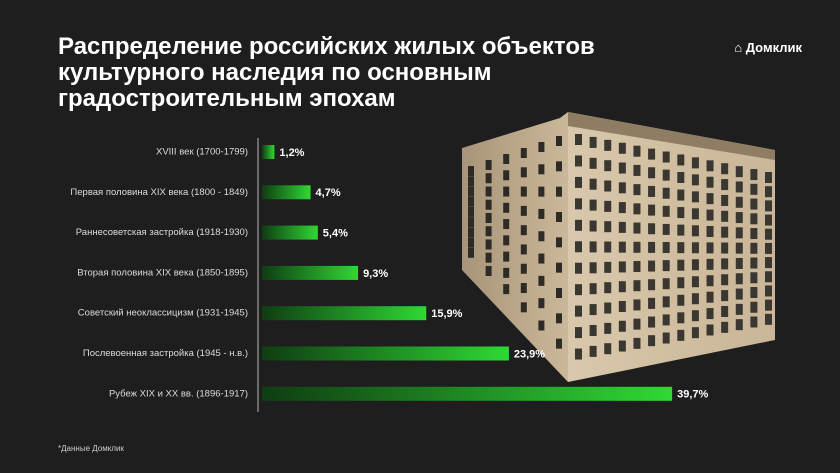 This screenshot has width=840, height=473. What do you see at coordinates (328, 193) in the screenshot?
I see `value-label: 4,7%` at bounding box center [328, 193].